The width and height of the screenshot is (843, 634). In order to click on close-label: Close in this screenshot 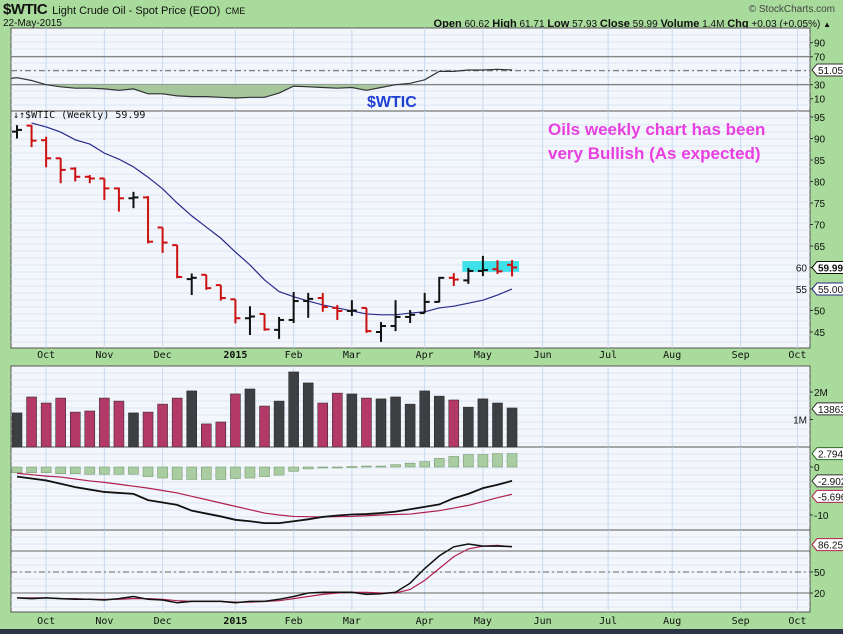, I will do `click(614, 24)`.